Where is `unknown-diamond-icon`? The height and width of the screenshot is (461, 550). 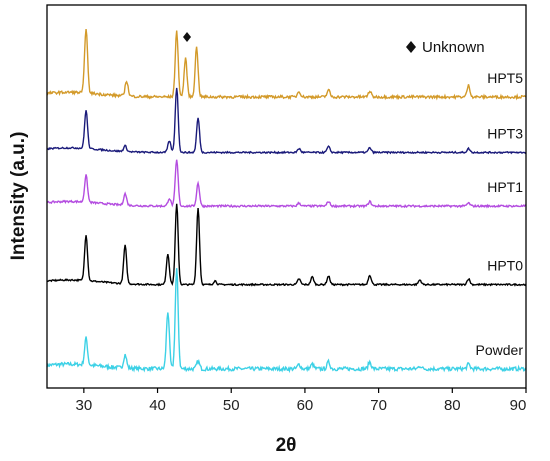 unknown-diamond-icon is located at coordinates (411, 47).